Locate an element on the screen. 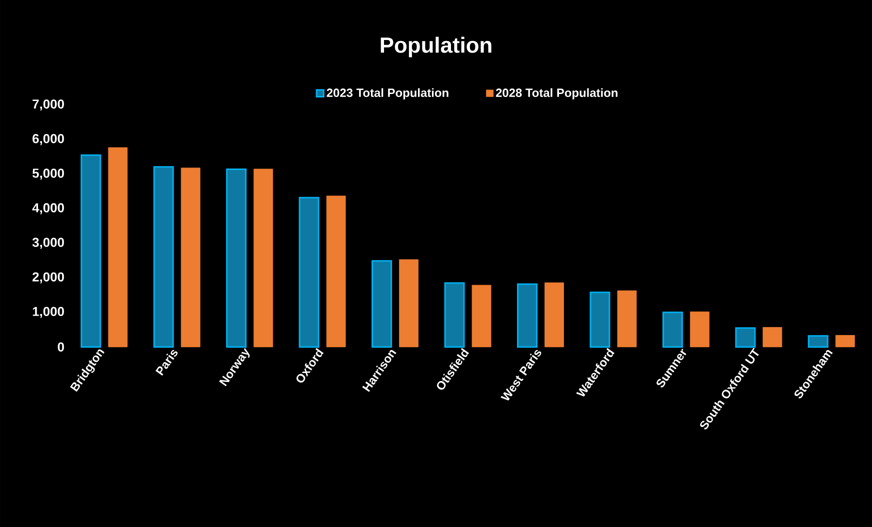 Image resolution: width=872 pixels, height=527 pixels. y-tick-label: 7,000 is located at coordinates (48, 105).